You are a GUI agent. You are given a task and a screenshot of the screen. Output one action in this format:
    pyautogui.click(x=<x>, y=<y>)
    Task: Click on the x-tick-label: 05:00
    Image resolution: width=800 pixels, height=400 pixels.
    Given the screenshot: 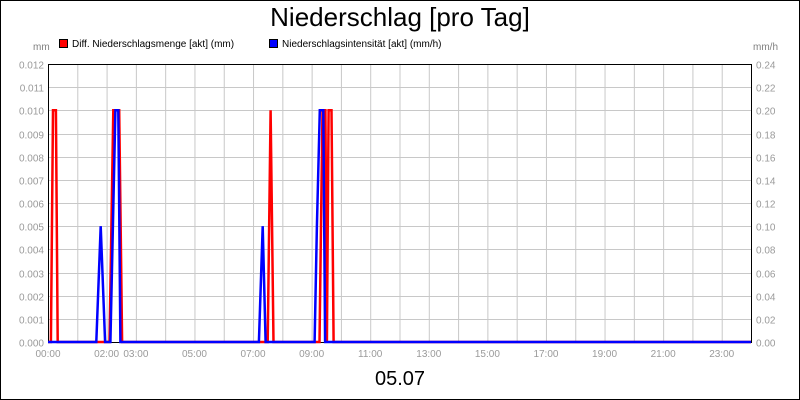 What is the action you would take?
    pyautogui.click(x=194, y=354)
    